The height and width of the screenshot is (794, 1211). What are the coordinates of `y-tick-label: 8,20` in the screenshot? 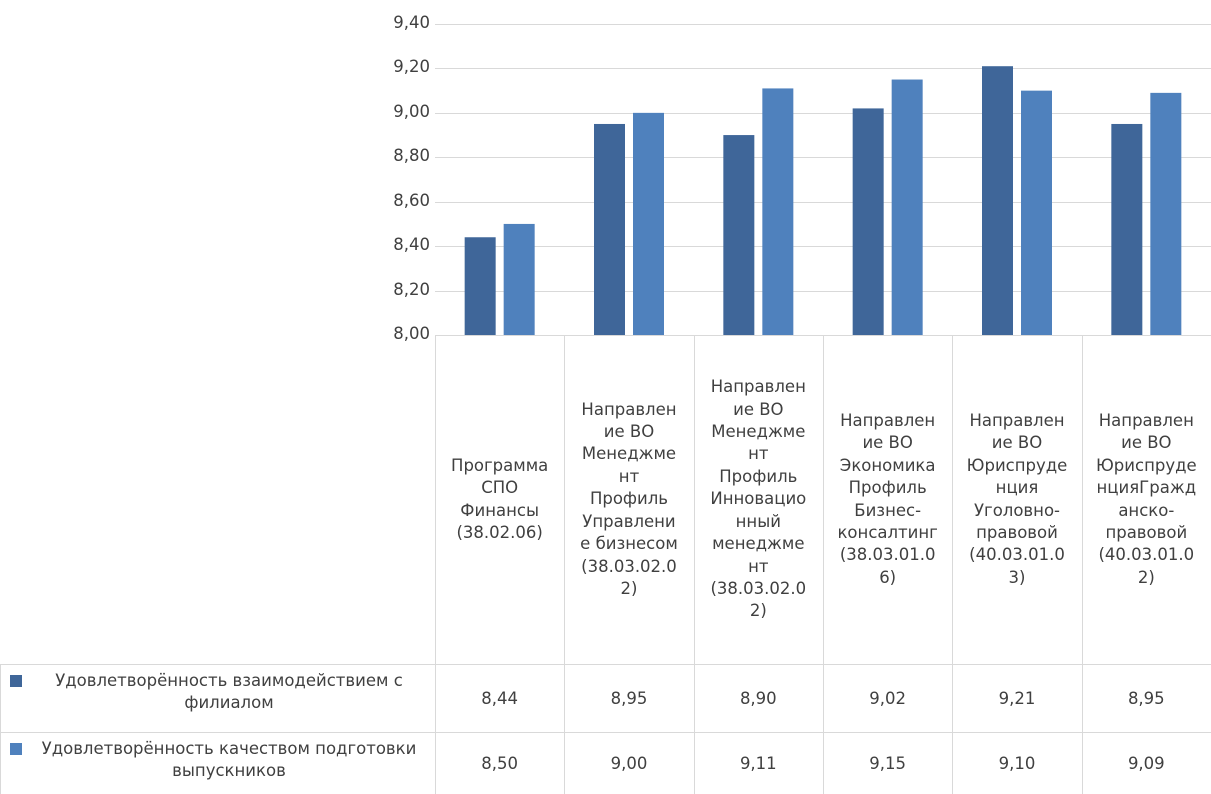 It's located at (411, 289).